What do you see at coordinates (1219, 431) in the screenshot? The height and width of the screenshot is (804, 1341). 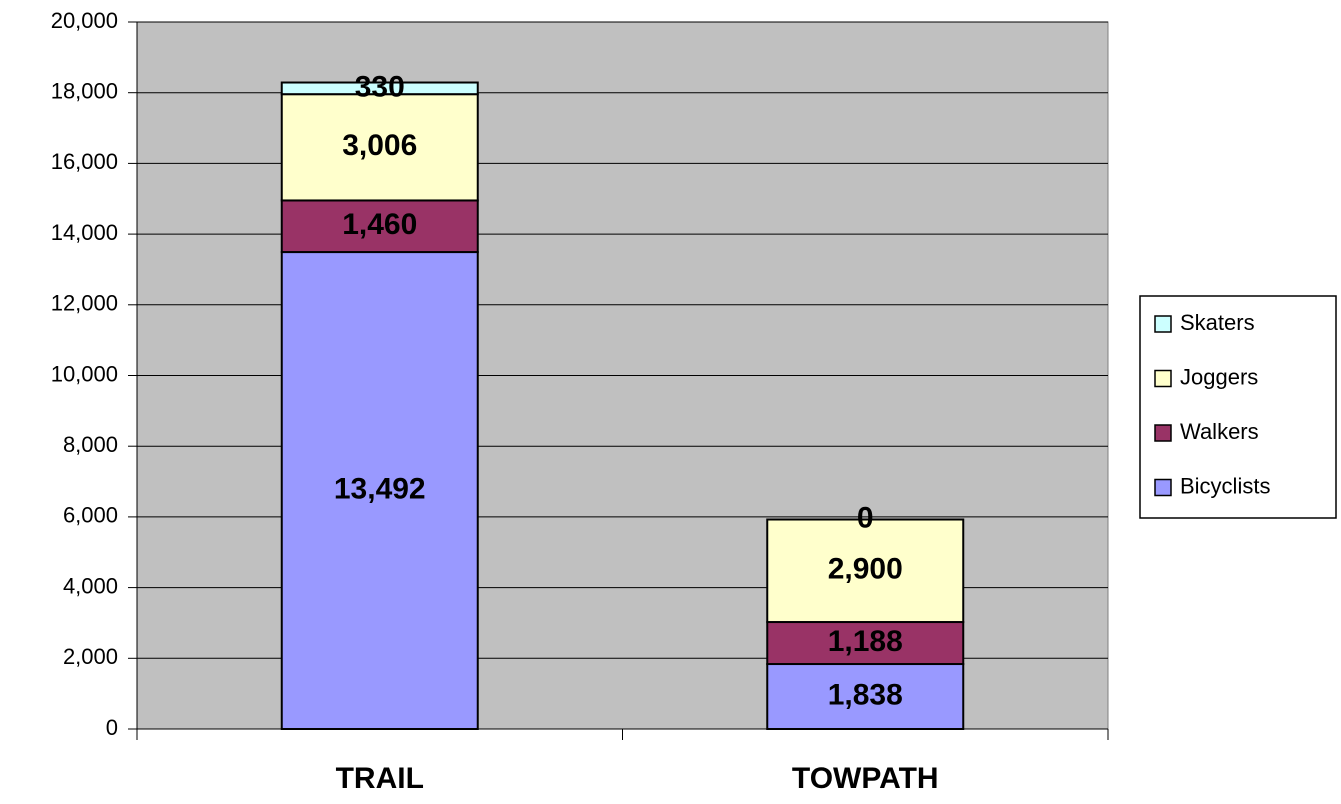 I see `legend-label: Walkers` at bounding box center [1219, 431].